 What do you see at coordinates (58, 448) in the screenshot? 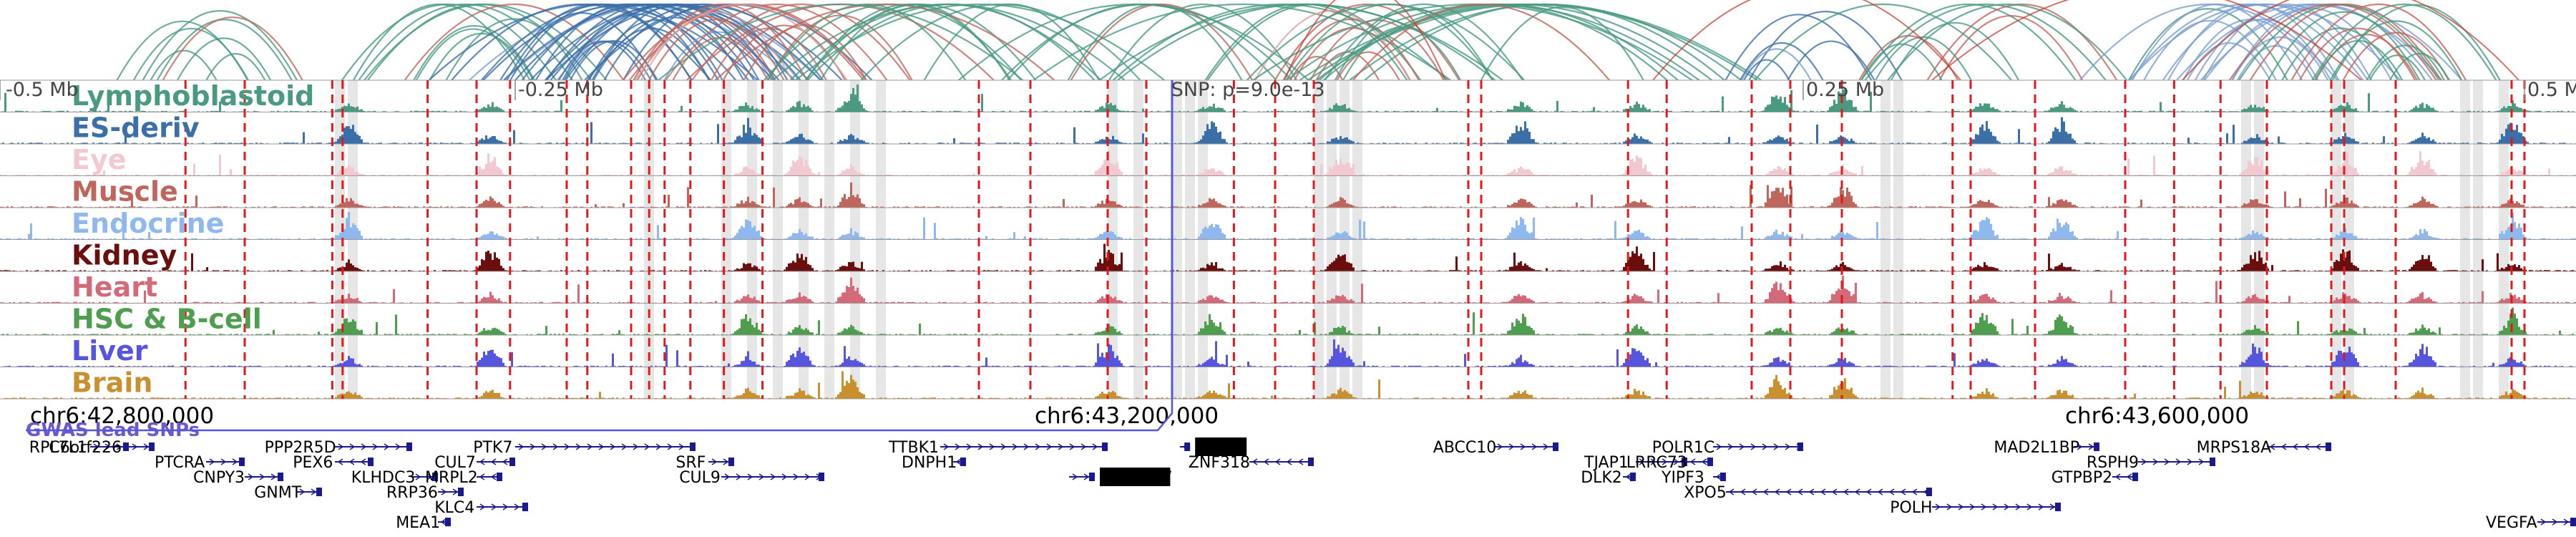
I see `gene-name: RPL7L1` at bounding box center [58, 448].